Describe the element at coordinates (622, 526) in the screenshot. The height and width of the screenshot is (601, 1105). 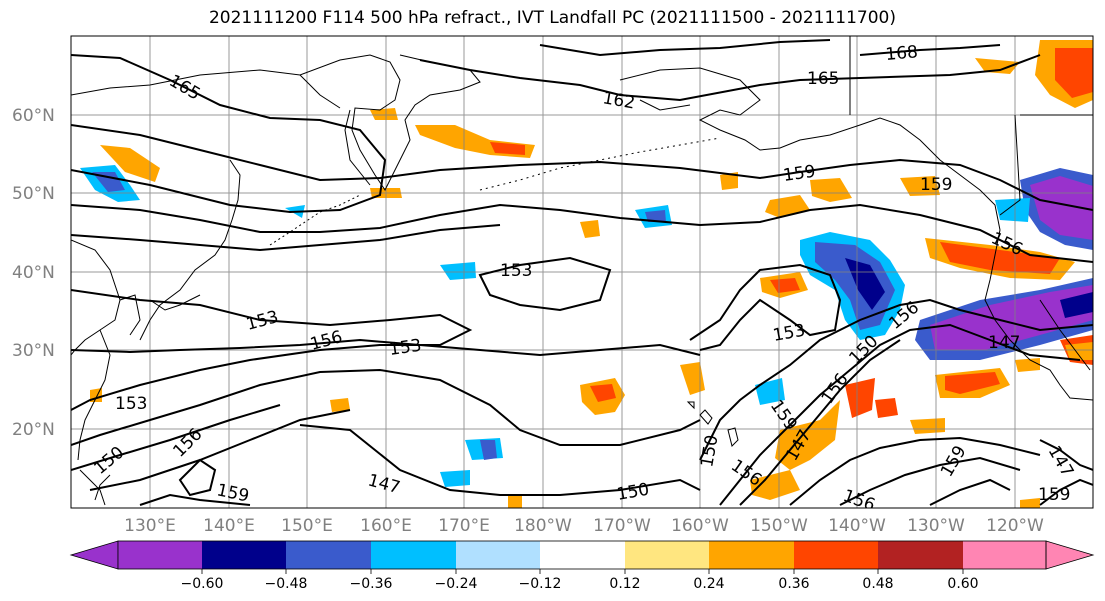
I see `lon-label: 170°W` at that location.